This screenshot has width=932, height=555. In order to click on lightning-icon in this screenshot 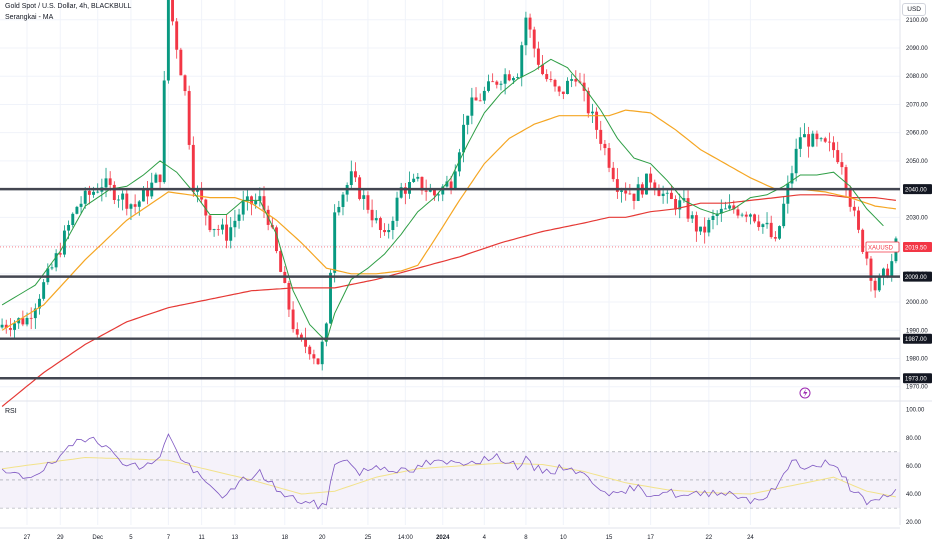, I will do `click(805, 393)`.